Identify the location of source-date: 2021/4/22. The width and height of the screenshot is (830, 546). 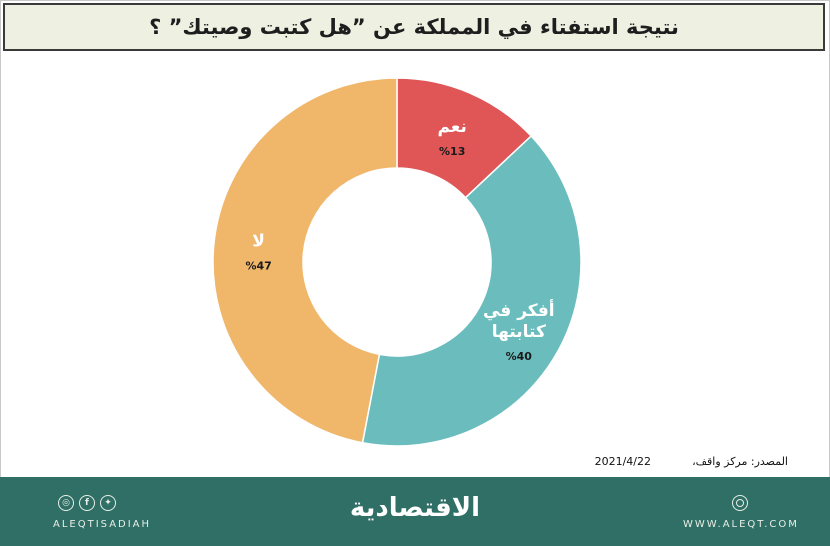
(622, 461).